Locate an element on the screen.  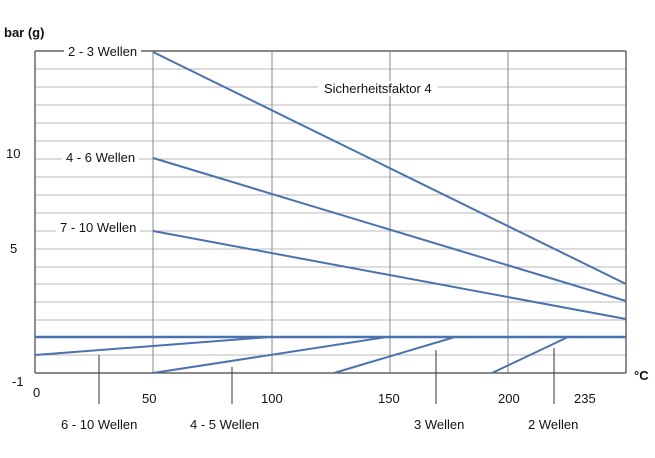
line-2-wellen is located at coordinates (530, 355).